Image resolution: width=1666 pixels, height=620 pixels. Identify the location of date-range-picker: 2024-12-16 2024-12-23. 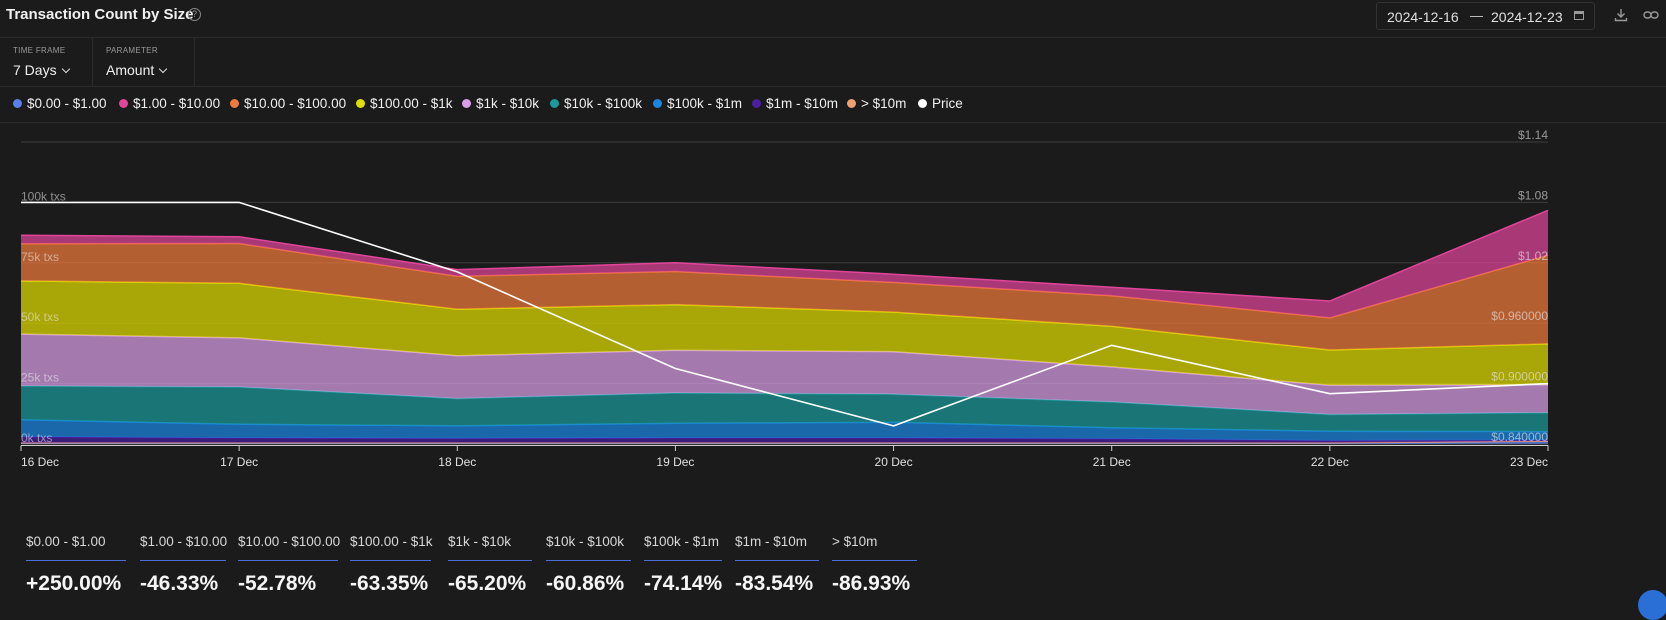
(1485, 16).